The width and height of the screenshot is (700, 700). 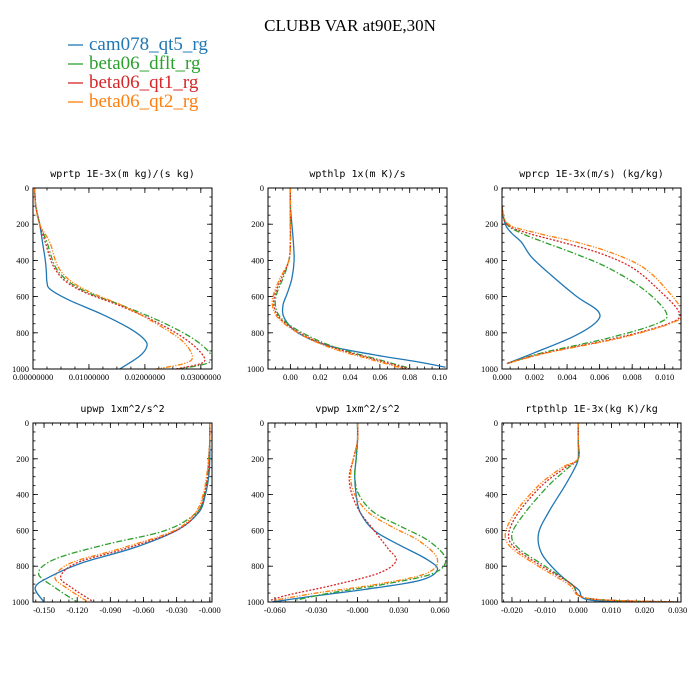 I want to click on legend-label: cam078_qt5_rg, so click(x=148, y=44).